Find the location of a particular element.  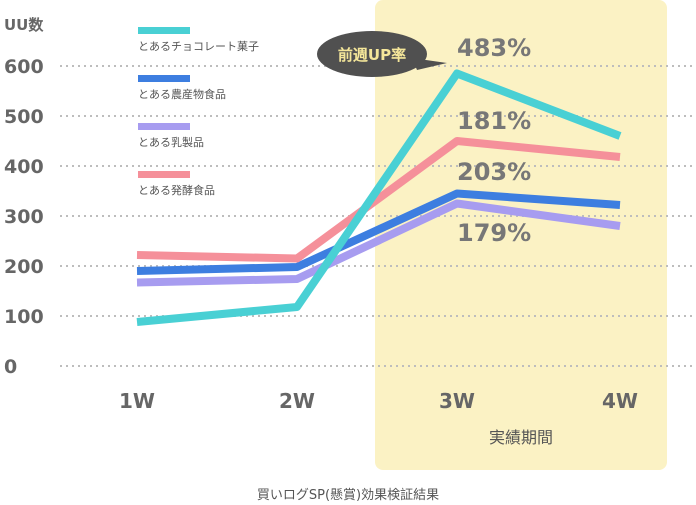

x-tick-label: 3W is located at coordinates (457, 401).